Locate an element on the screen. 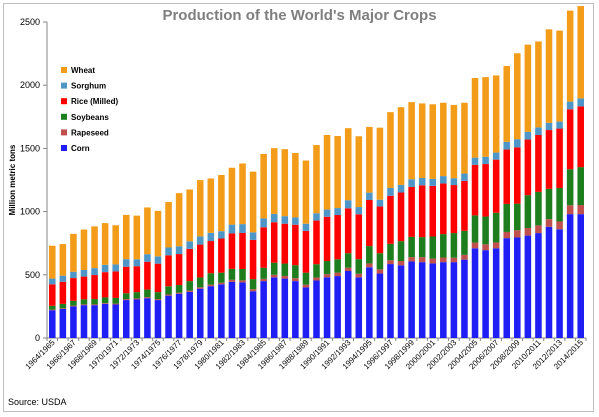 Image resolution: width=599 pixels, height=417 pixels. y-tick-label: 2000 is located at coordinates (30, 85).